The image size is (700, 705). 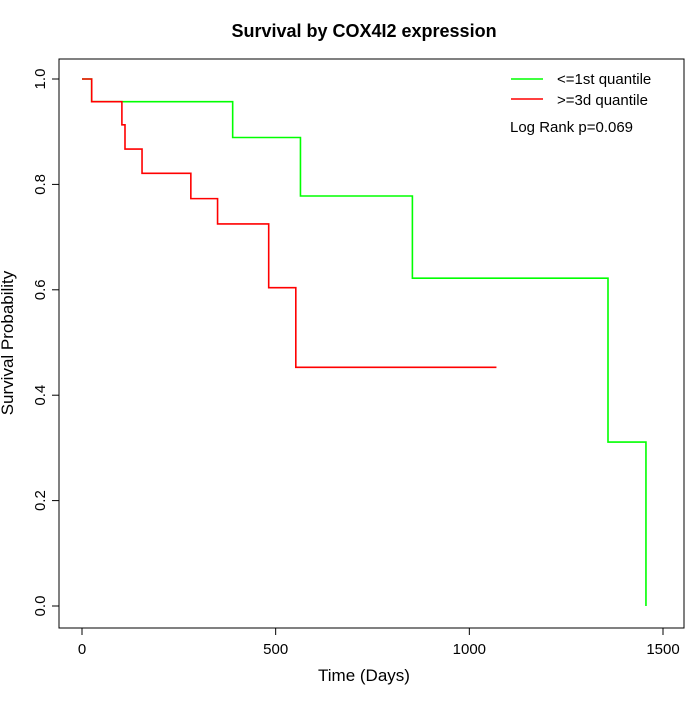 I want to click on legend-label-high: >=3d quantile, so click(x=602, y=100).